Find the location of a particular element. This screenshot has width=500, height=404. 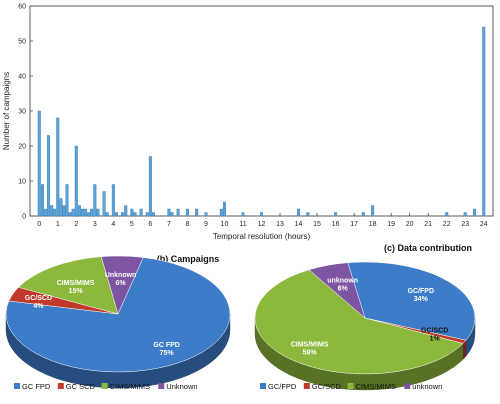

pie-slice-label: Unknown 6% is located at coordinates (121, 279).